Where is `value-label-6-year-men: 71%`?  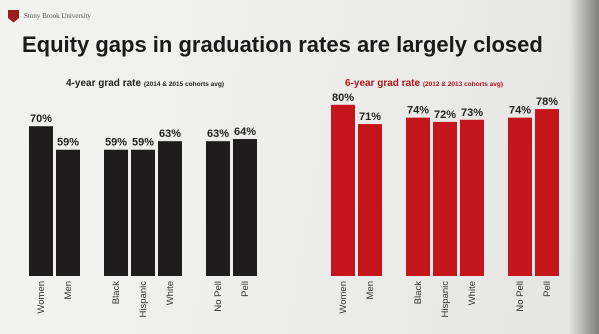 value-label-6-year-men: 71% is located at coordinates (370, 117).